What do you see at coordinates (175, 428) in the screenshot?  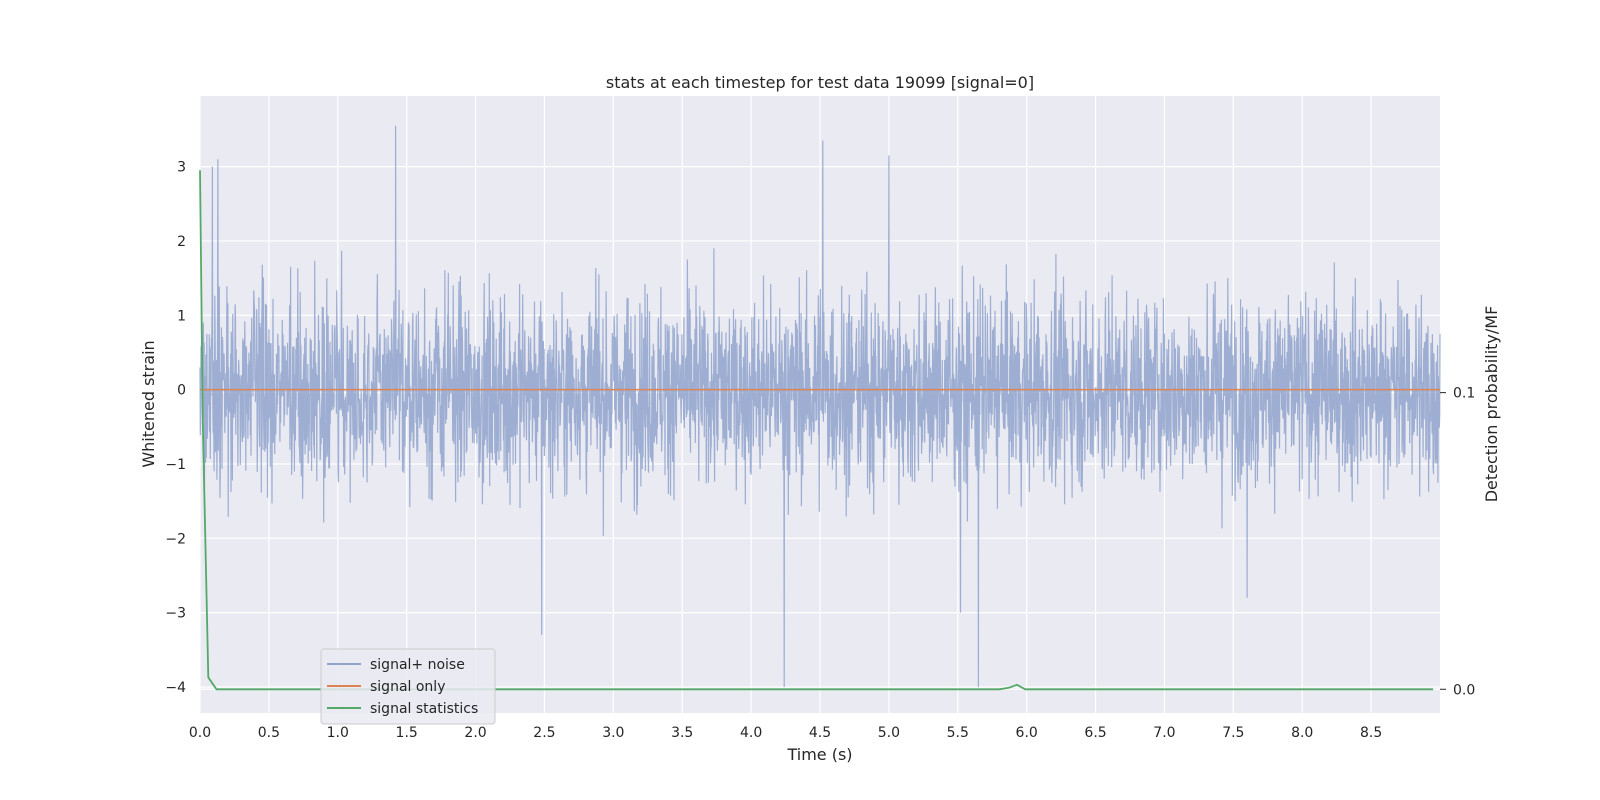 I see `y-axis: 3 2 1 0 −1 −2 −3 −4` at bounding box center [175, 428].